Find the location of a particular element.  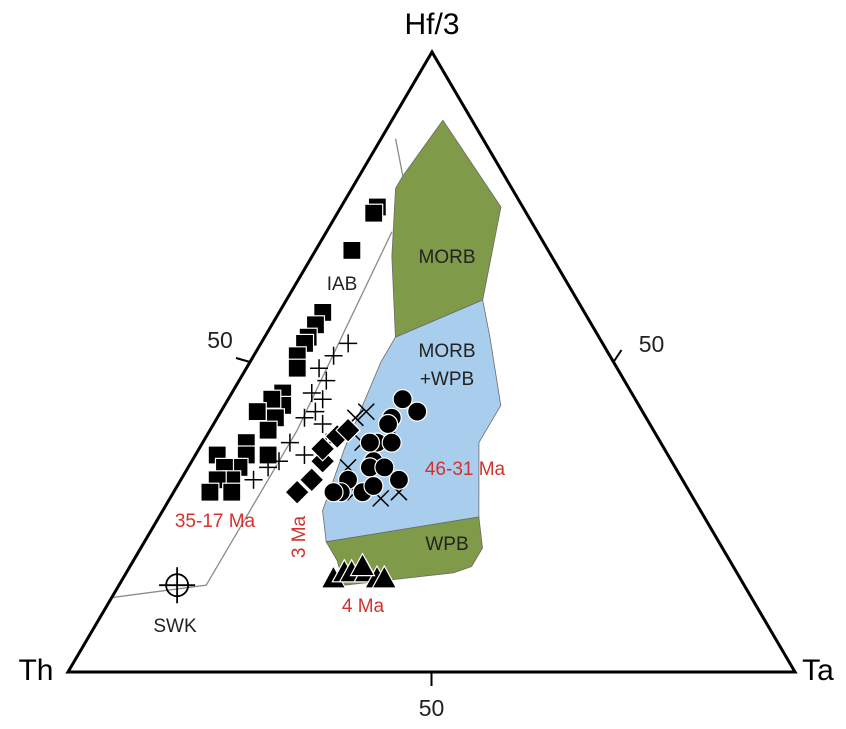

series-label: 46-31 Ma is located at coordinates (465, 469).